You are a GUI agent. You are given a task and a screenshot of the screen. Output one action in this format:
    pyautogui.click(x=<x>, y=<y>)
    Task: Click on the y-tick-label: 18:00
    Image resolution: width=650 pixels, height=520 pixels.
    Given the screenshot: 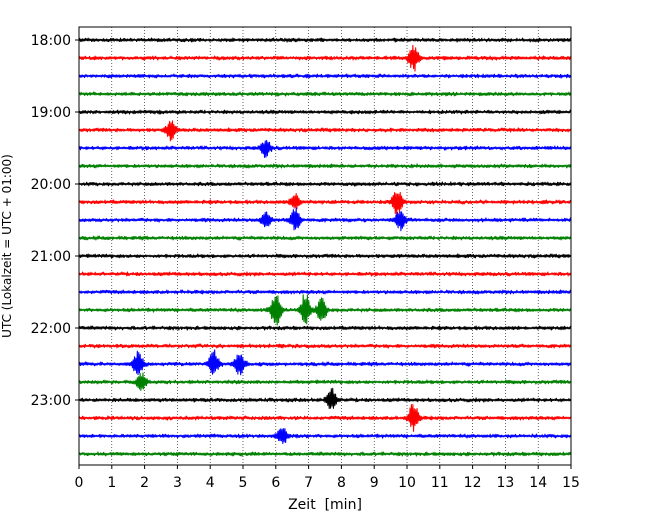 What is the action you would take?
    pyautogui.click(x=51, y=41)
    